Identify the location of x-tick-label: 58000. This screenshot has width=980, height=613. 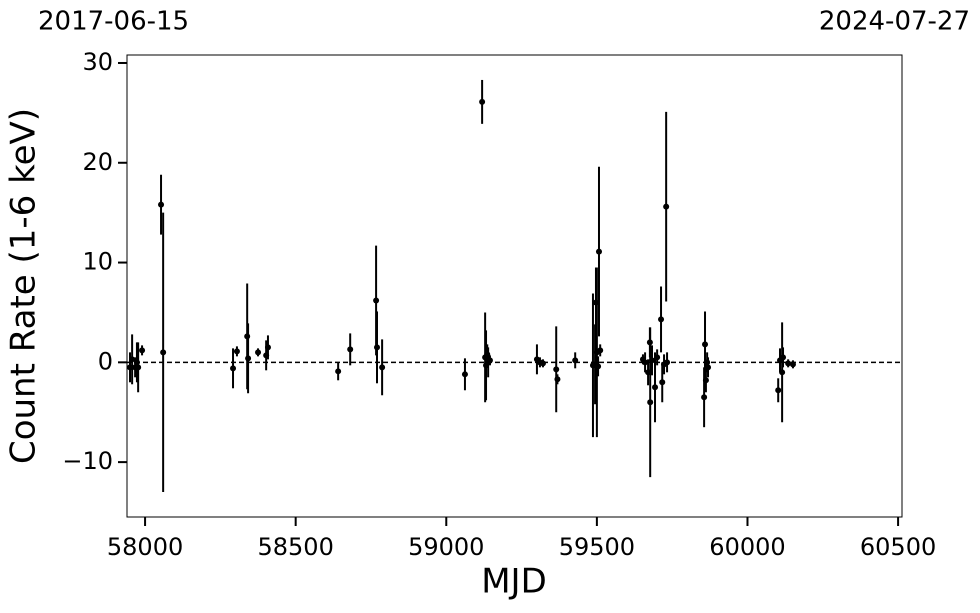
(145, 547).